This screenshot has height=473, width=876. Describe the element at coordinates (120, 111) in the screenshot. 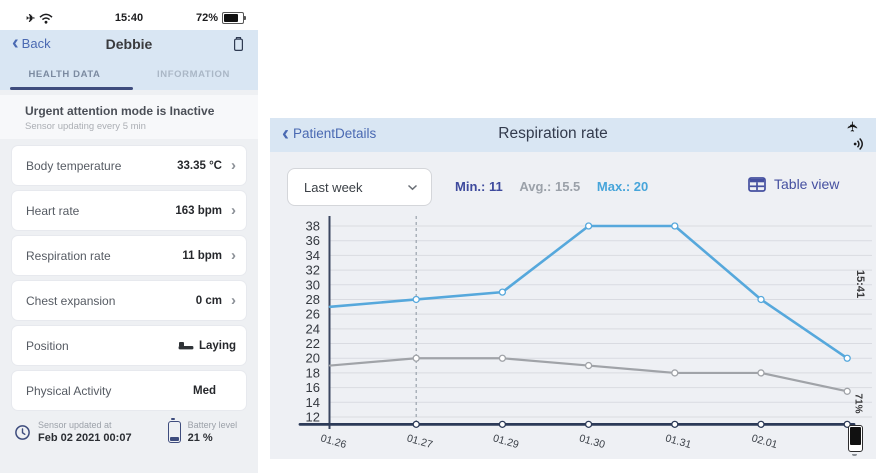

I see `urgent-attention-text: Urgent attention mode is Inactive` at that location.